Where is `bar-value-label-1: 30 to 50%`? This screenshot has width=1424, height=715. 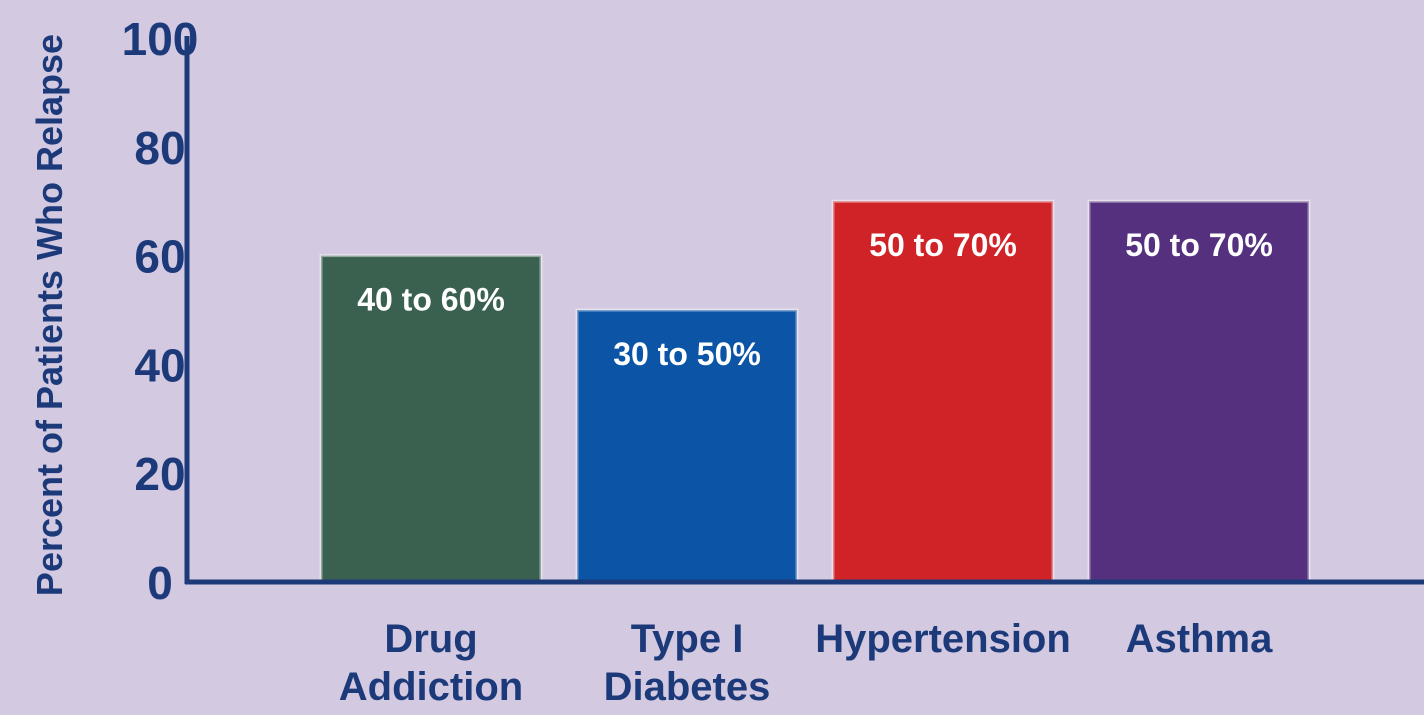
bar-value-label-1: 30 to 50% is located at coordinates (687, 354).